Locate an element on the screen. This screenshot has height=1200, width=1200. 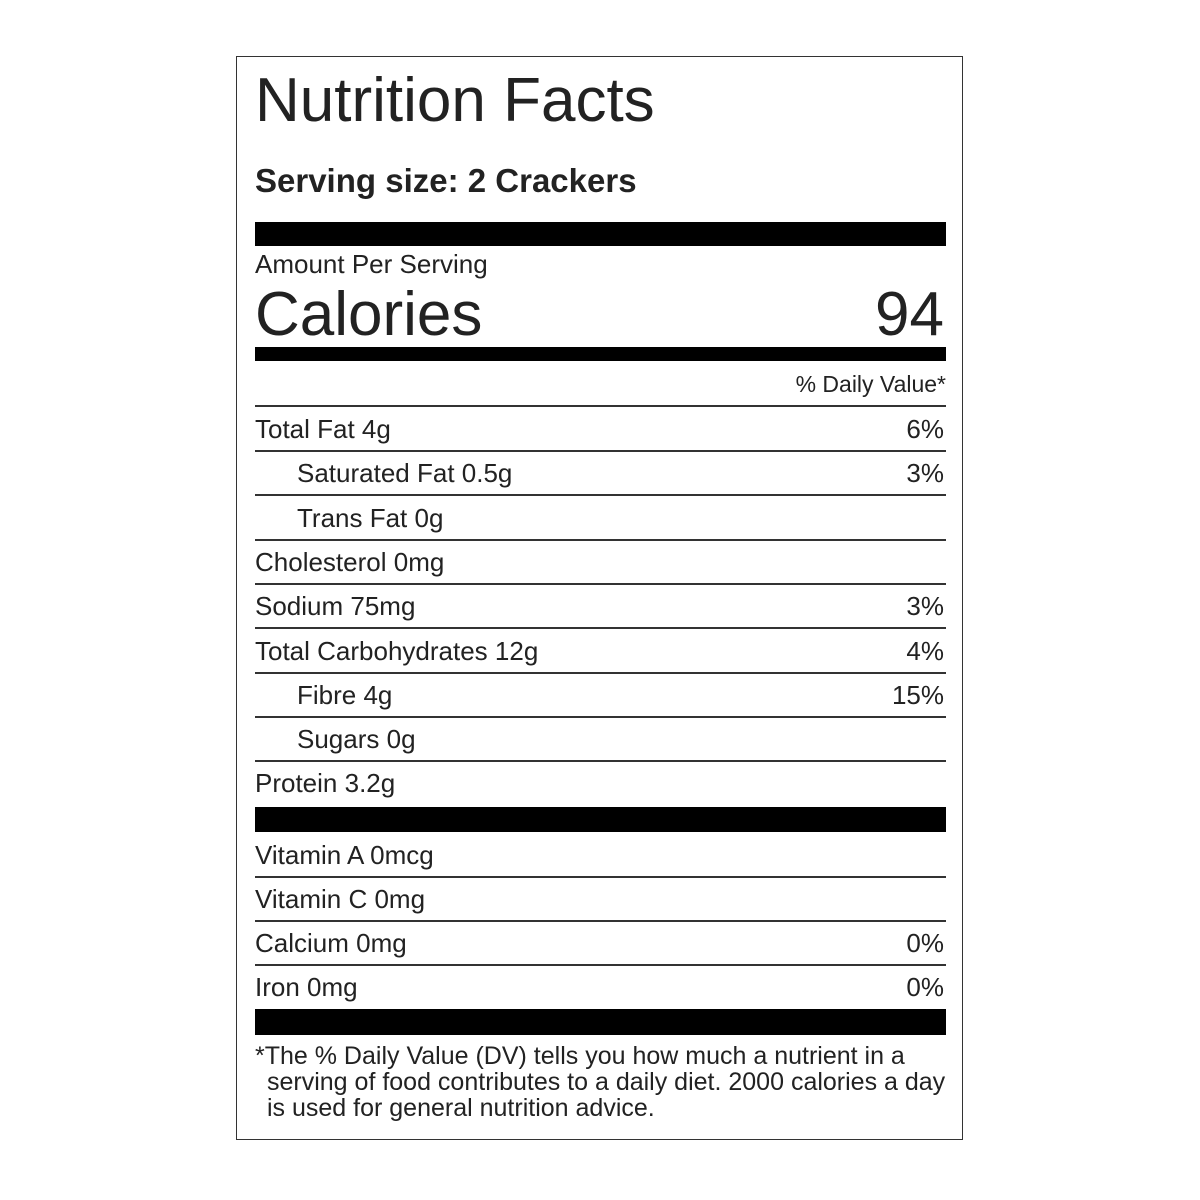
nutrient-label: Calcium 0mg is located at coordinates (331, 943).